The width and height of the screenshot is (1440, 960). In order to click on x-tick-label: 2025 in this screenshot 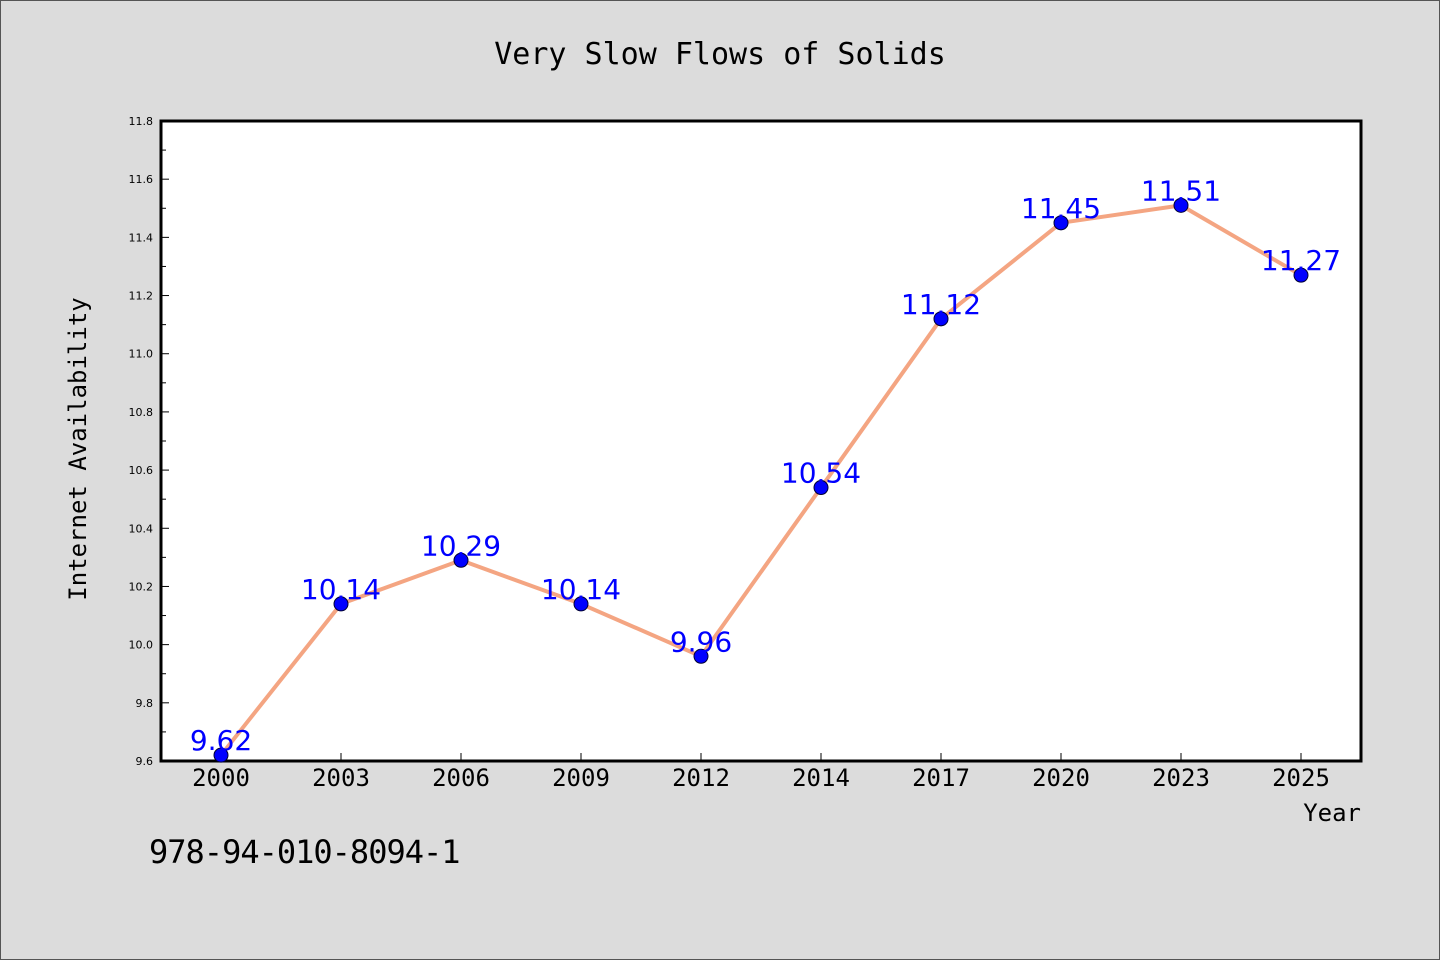, I will do `click(1301, 778)`.